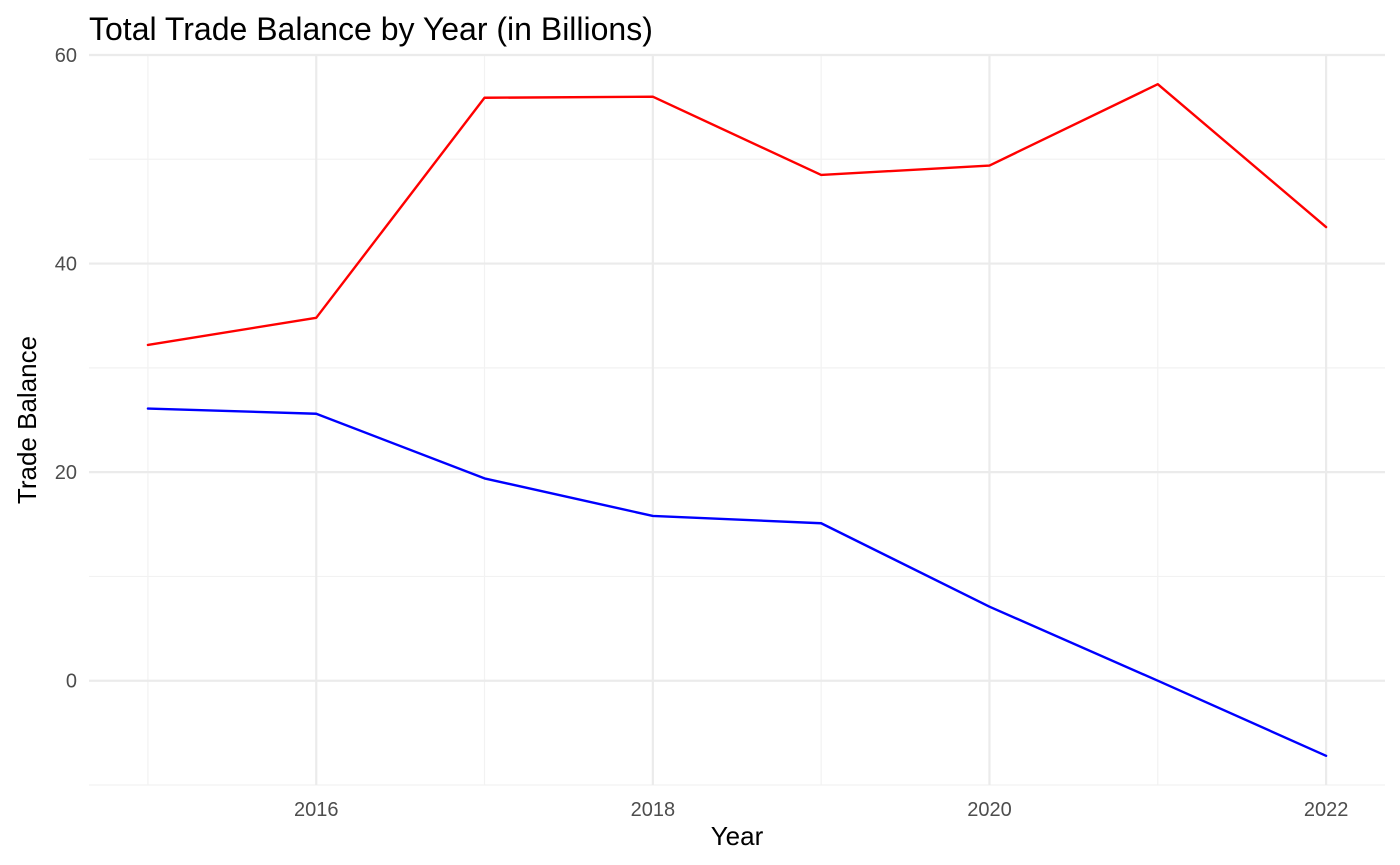 This screenshot has width=1400, height=865. I want to click on y-tick-label: 60, so click(66, 56).